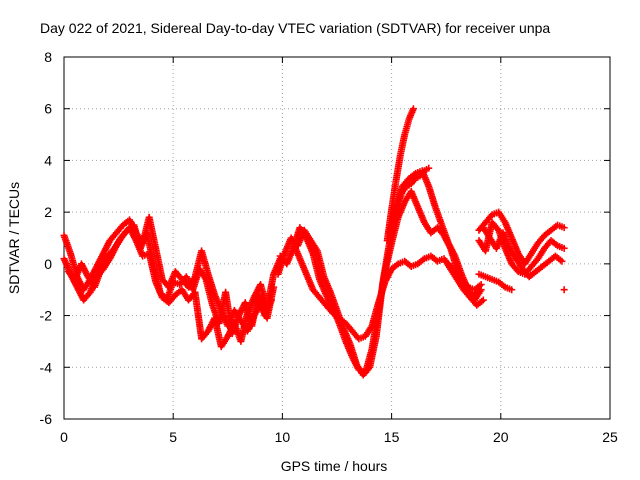 This screenshot has height=480, width=640. What do you see at coordinates (48, 212) in the screenshot?
I see `y-tick-label: 2` at bounding box center [48, 212].